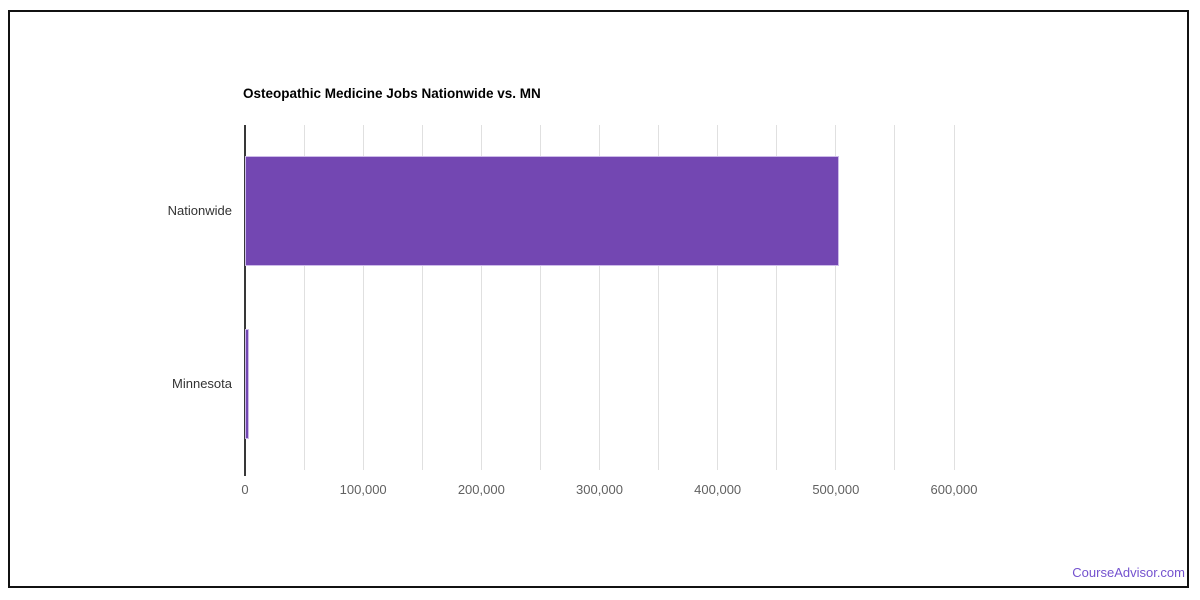 This screenshot has height=600, width=1200. I want to click on x-tick-label: 200,000, so click(481, 489).